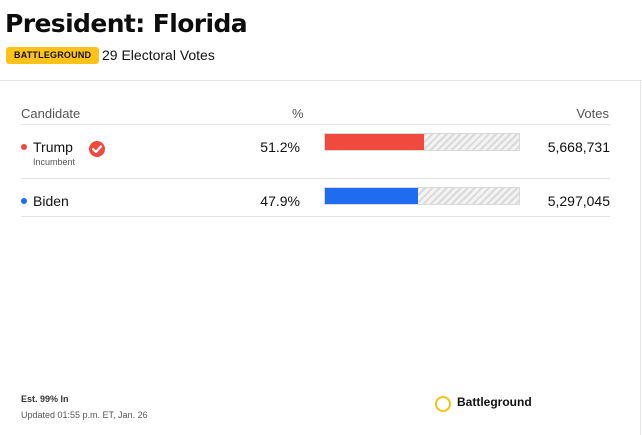 This screenshot has width=642, height=435. Describe the element at coordinates (640, 257) in the screenshot. I see `panel-border` at that location.